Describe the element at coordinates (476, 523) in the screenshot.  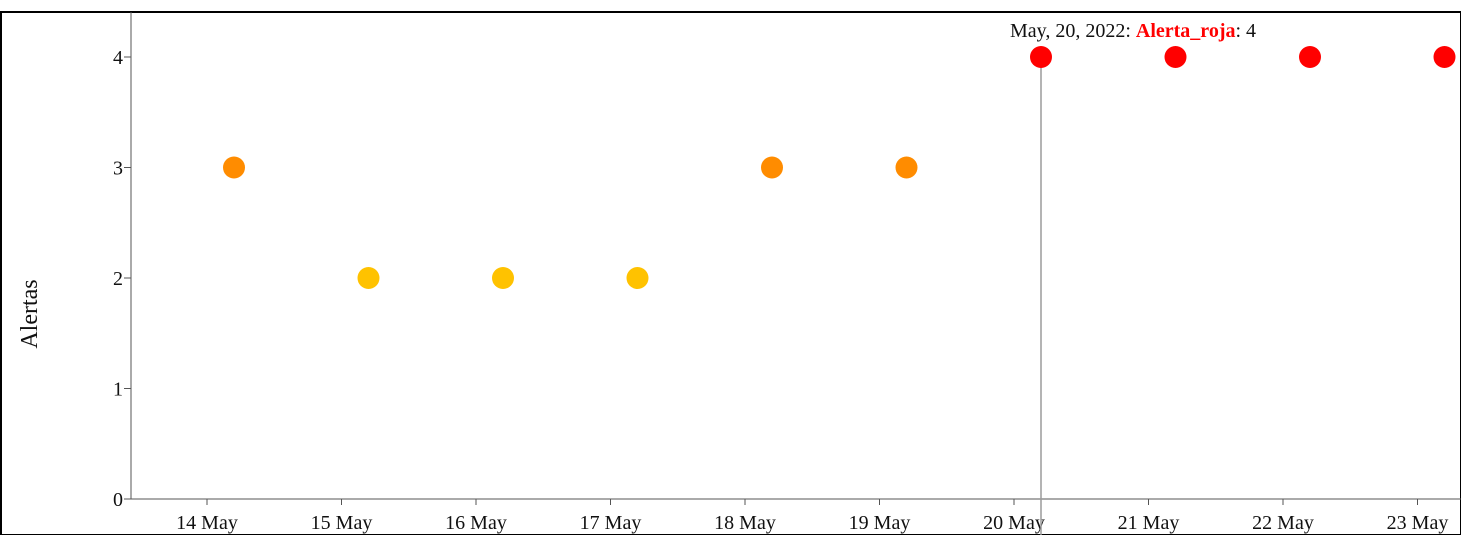
I see `x-tick-label: 16 May` at that location.